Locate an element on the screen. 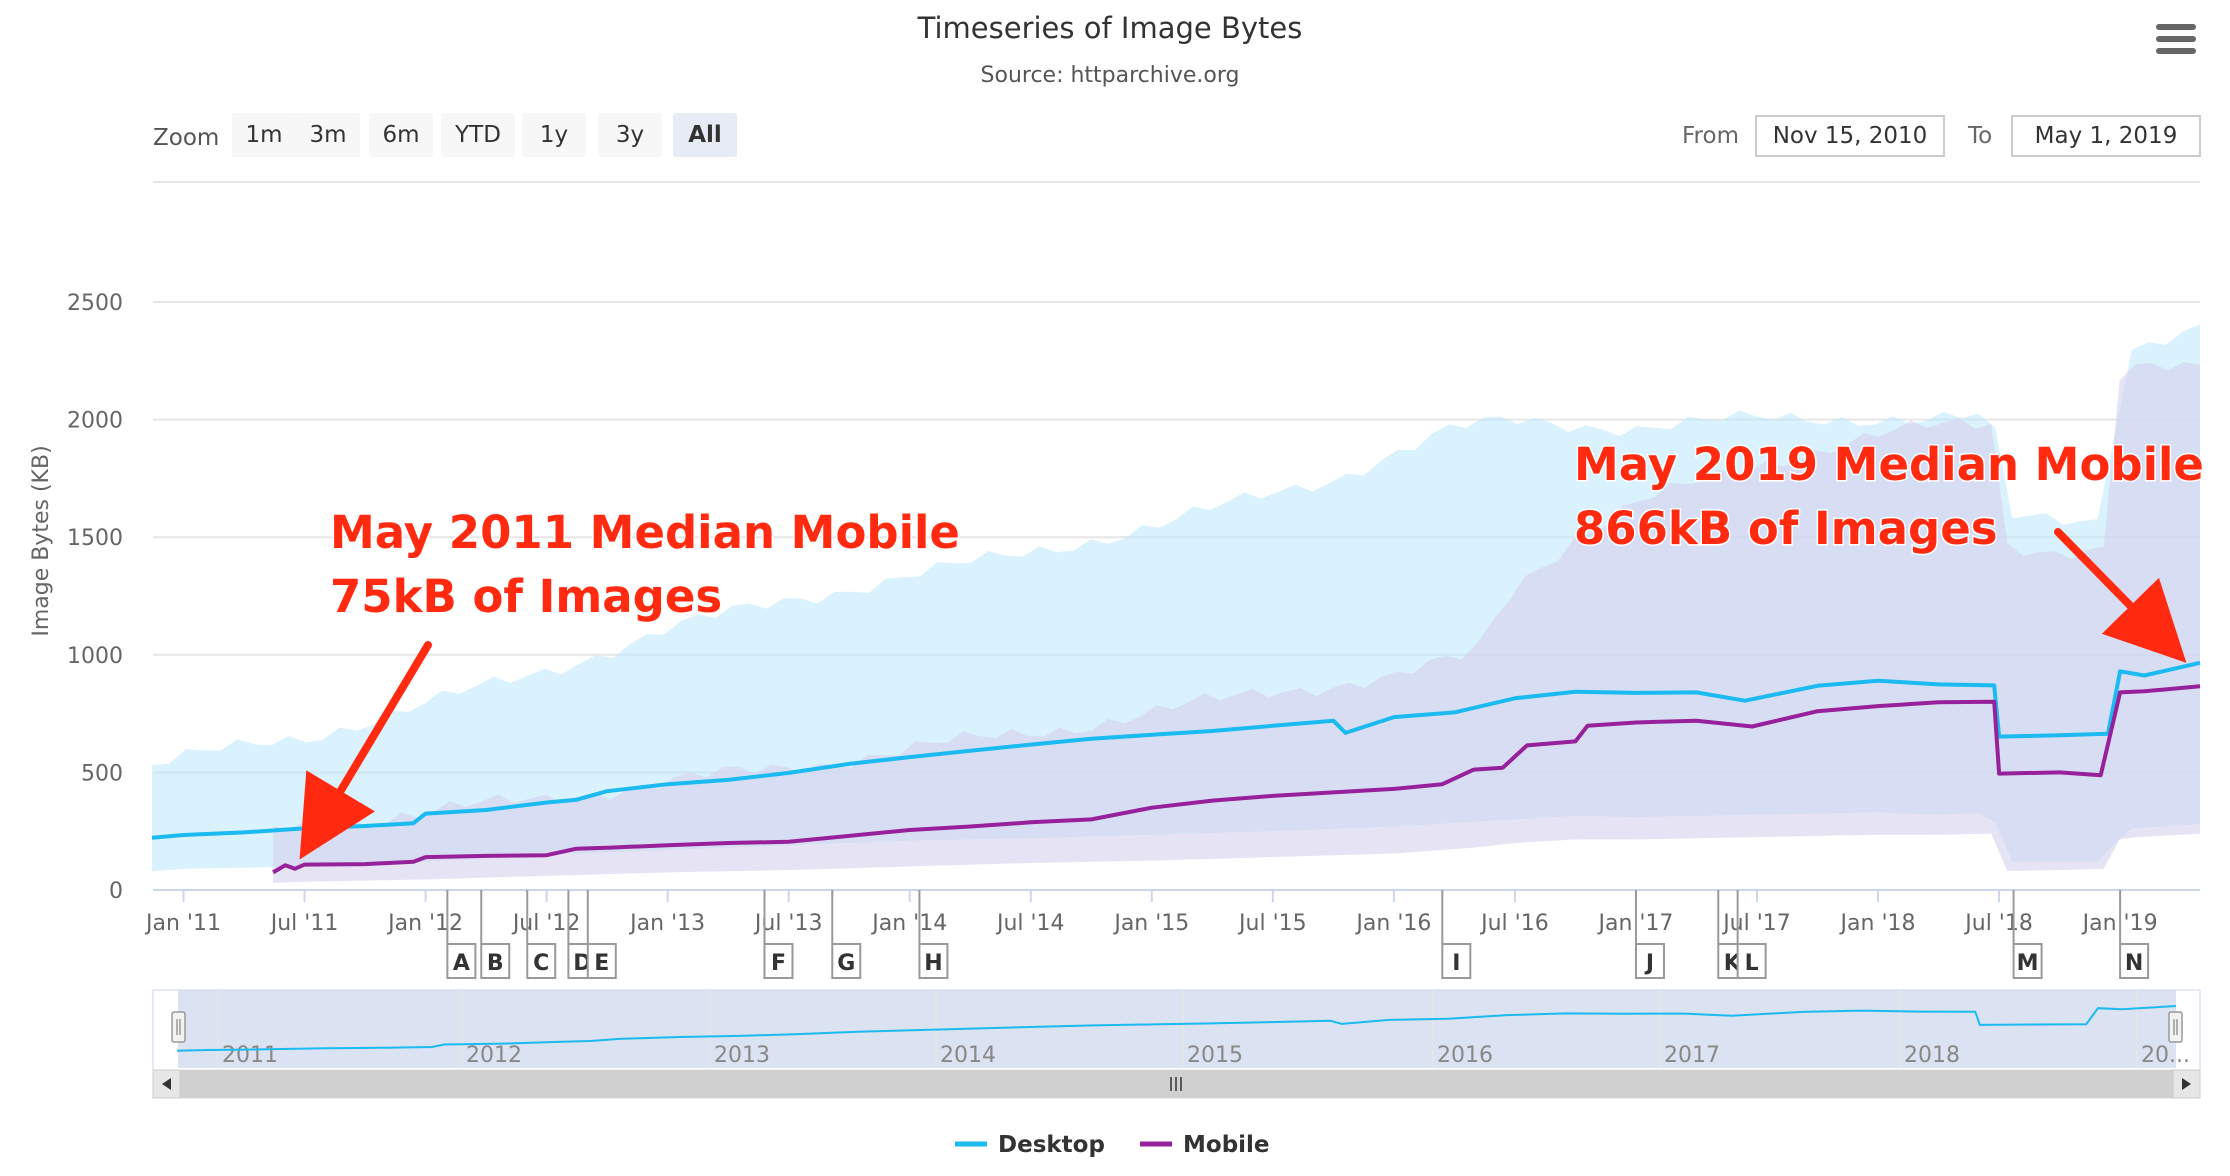 The height and width of the screenshot is (1176, 2230). x-tick-label: Jul '15 is located at coordinates (1272, 923).